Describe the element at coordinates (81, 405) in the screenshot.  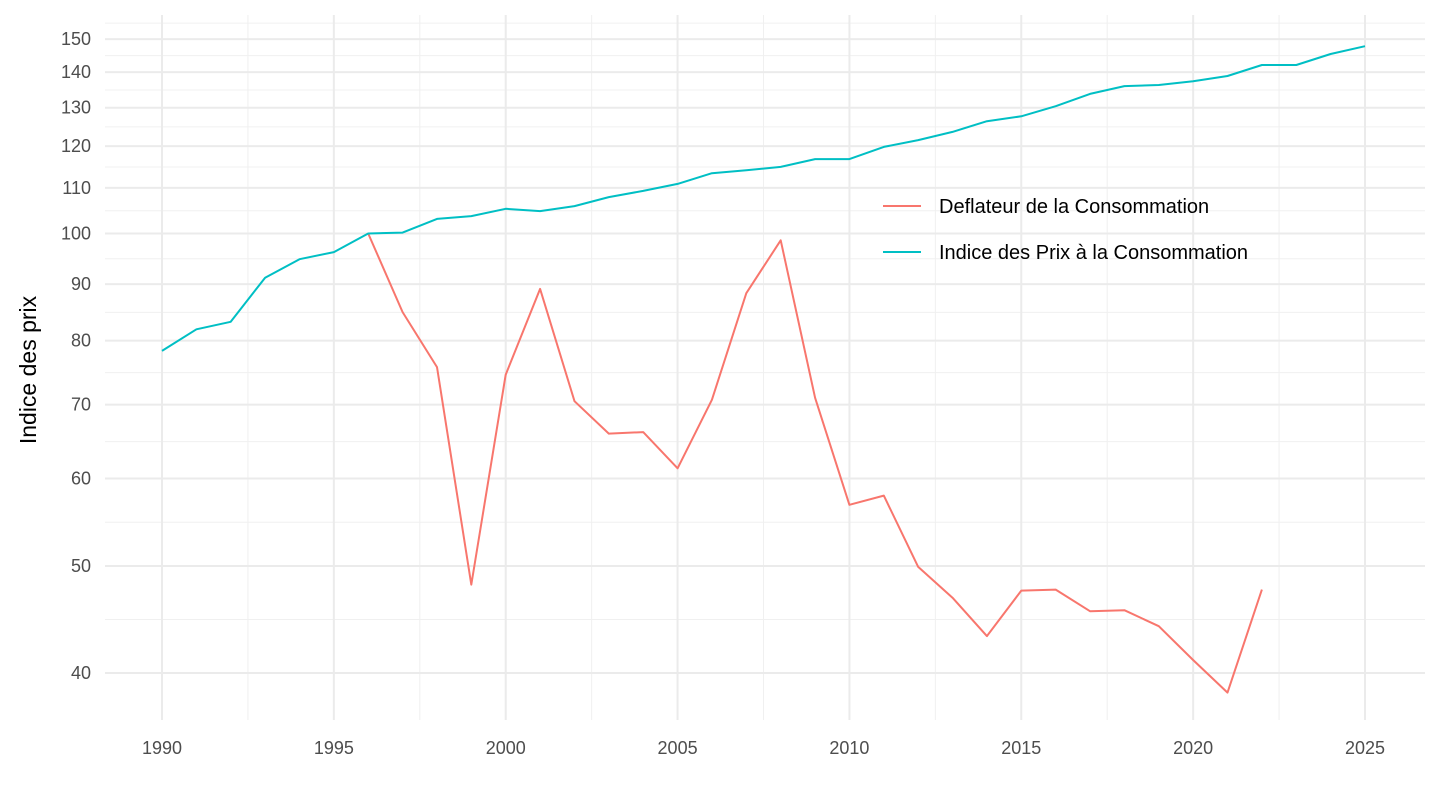
I see `y-tick-label: 70` at that location.